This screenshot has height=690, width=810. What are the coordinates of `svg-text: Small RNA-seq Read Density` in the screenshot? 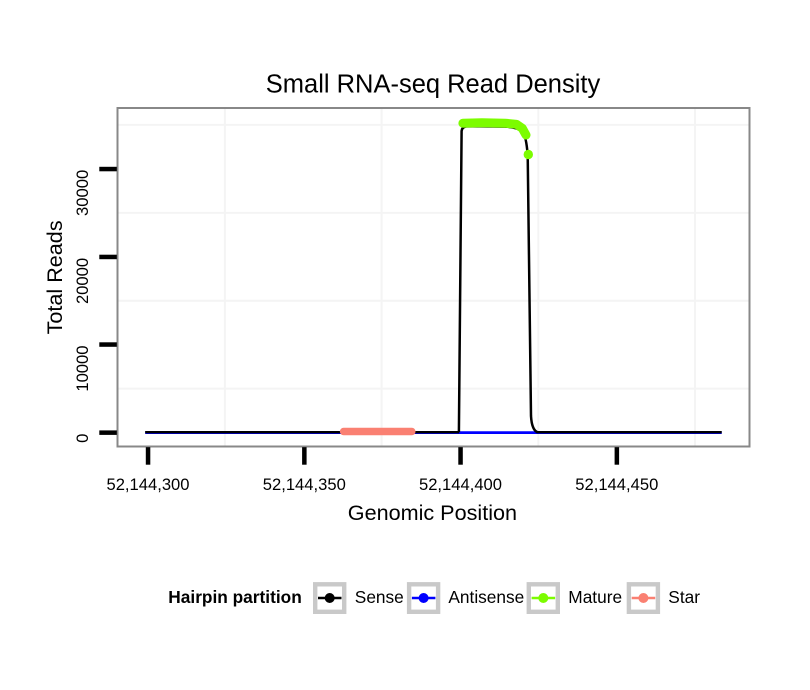 It's located at (433, 85).